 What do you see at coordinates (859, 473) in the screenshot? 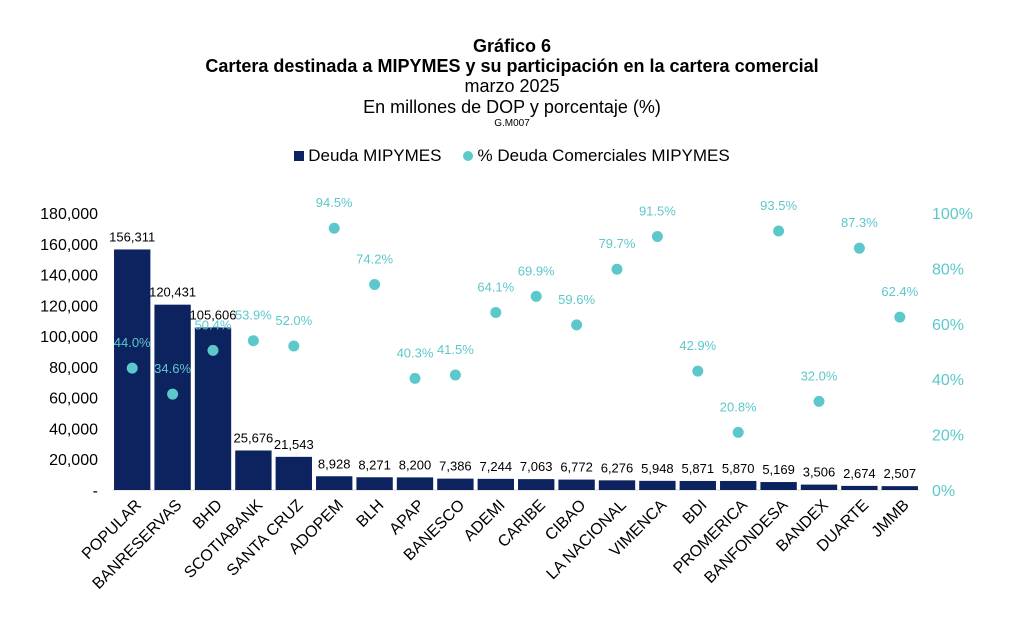
I see `bar-value-label: 2,674` at bounding box center [859, 473].